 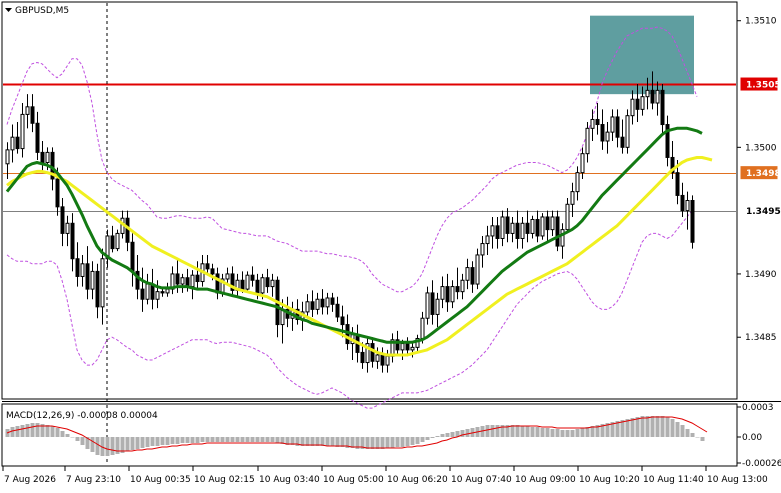 What do you see at coordinates (761, 148) in the screenshot?
I see `price-tick-label: 1.3500` at bounding box center [761, 148].